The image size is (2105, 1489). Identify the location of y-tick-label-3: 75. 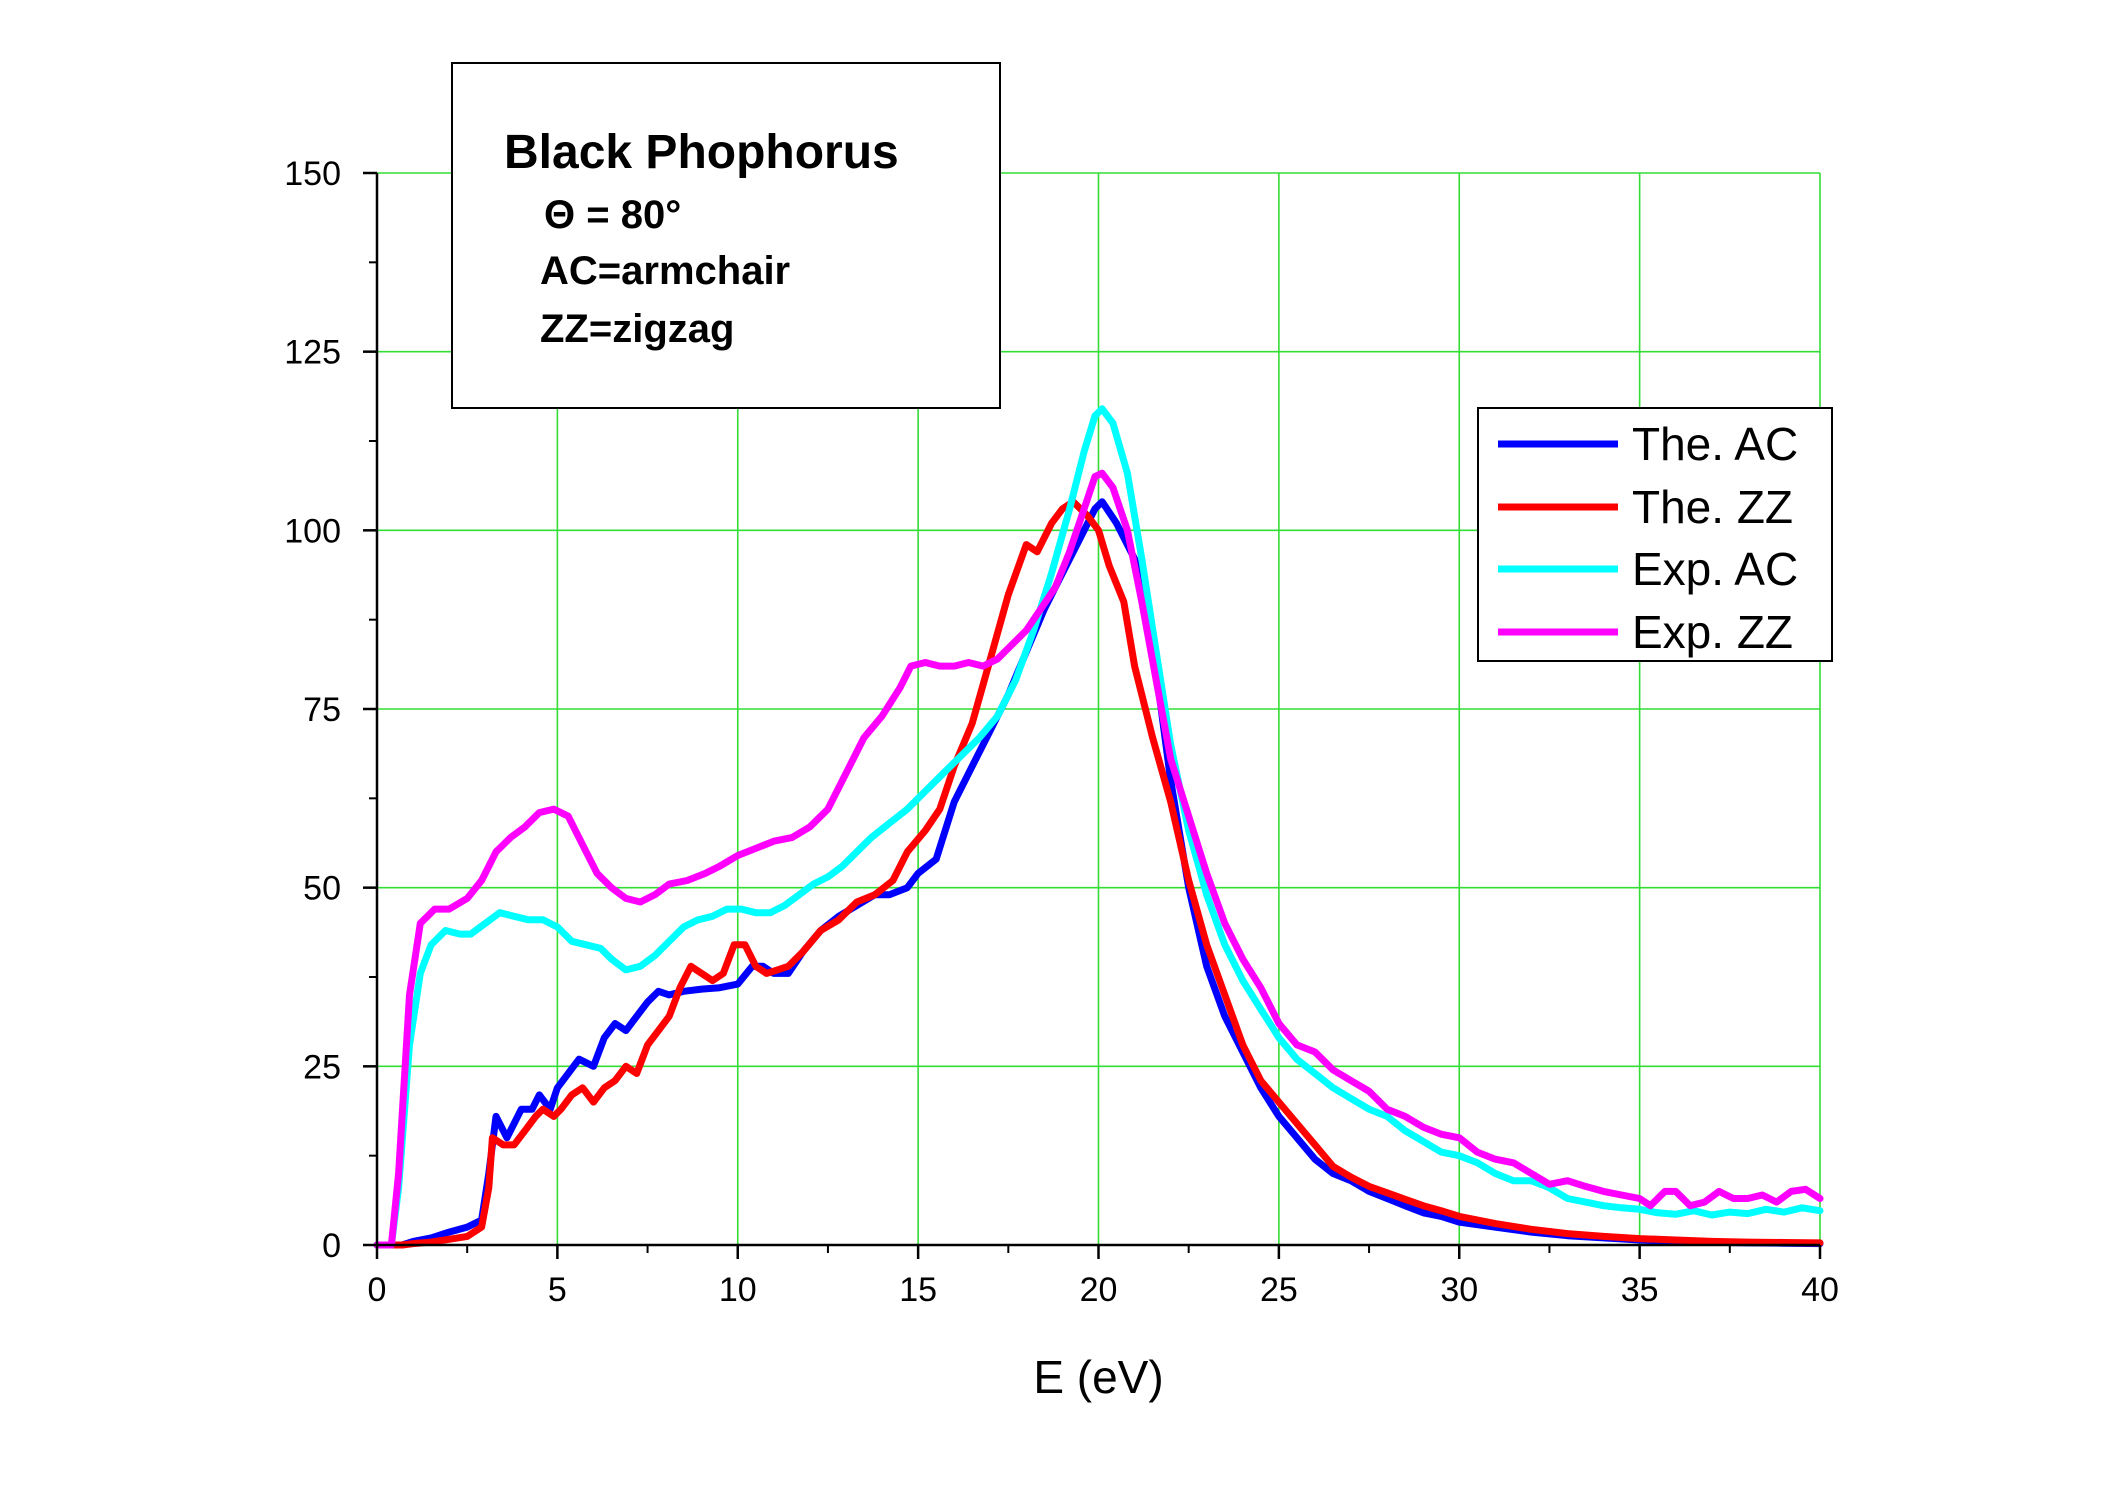
(322, 710).